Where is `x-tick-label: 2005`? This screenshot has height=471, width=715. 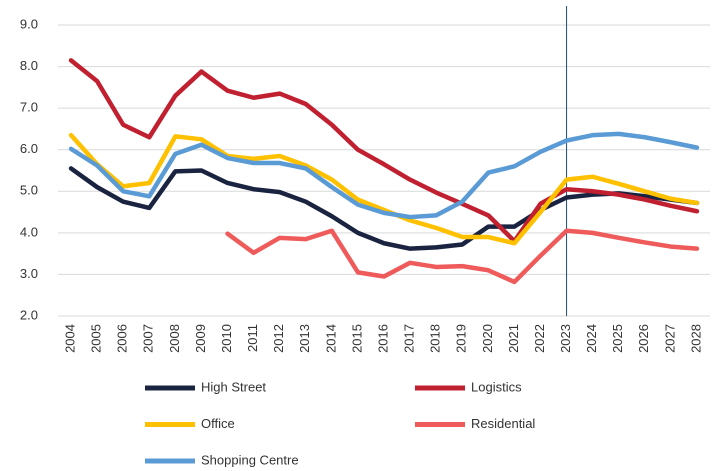
x-tick-label: 2005 is located at coordinates (96, 338).